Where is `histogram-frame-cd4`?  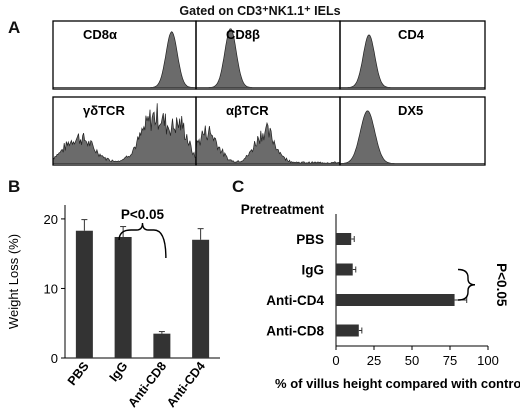
histogram-frame-cd4 is located at coordinates (412, 55).